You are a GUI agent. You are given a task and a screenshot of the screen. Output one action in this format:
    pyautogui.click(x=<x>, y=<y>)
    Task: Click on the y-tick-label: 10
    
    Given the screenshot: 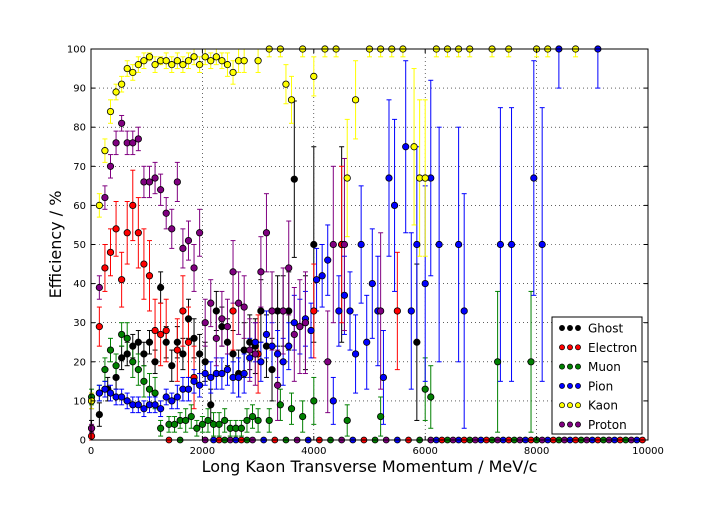 What is the action you would take?
    pyautogui.click(x=79, y=401)
    